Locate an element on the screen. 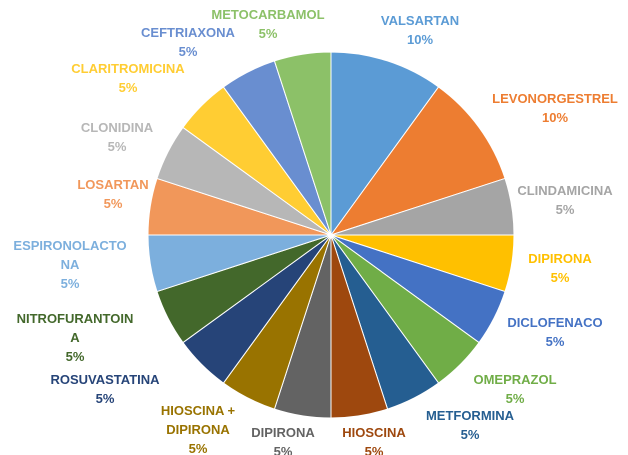  category-label: CLARITROMICINA is located at coordinates (128, 68).